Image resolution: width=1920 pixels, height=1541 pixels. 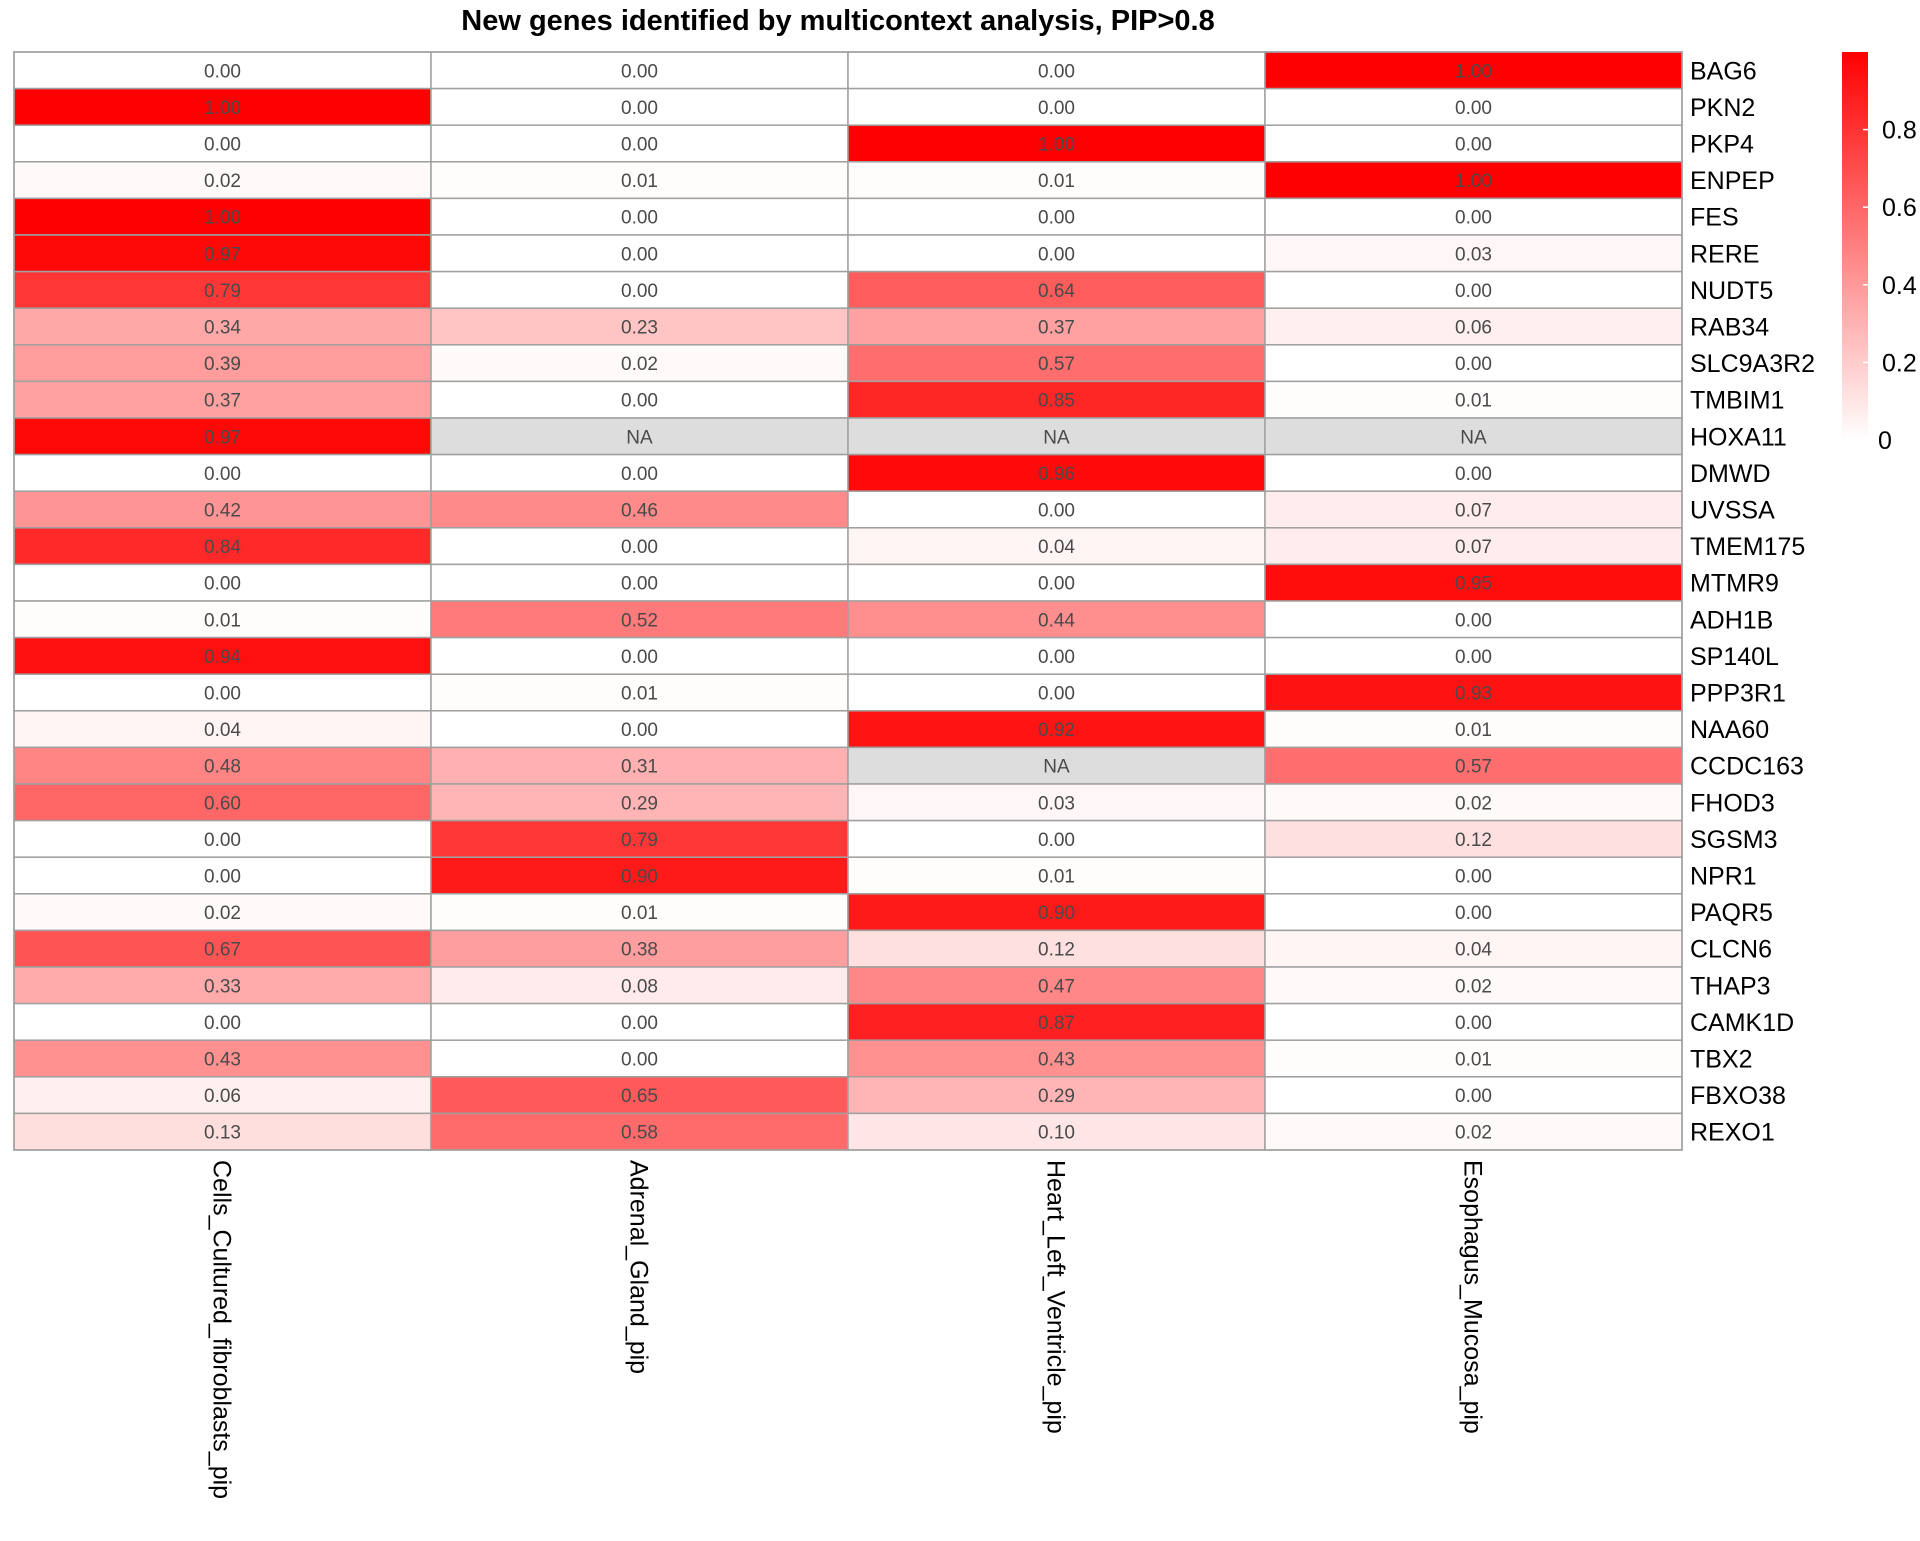 What do you see at coordinates (222, 364) in the screenshot?
I see `cell-value-label: 0.39` at bounding box center [222, 364].